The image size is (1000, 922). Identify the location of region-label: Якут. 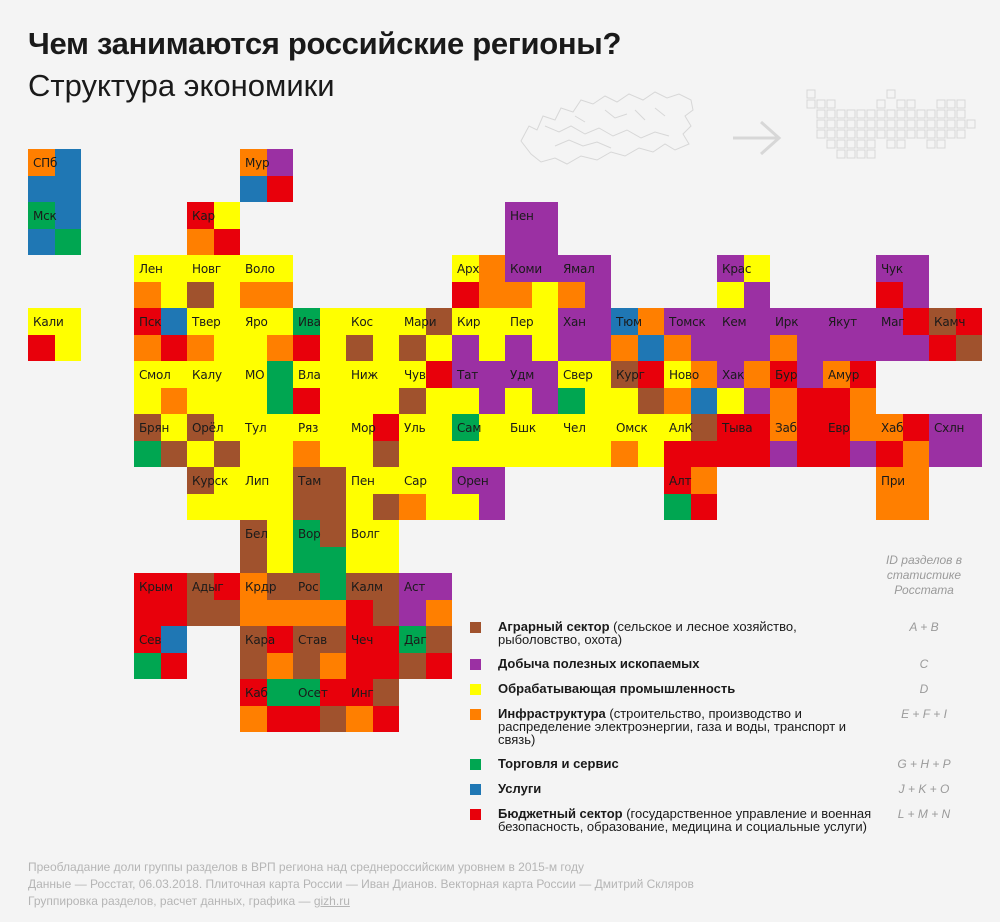
(842, 322).